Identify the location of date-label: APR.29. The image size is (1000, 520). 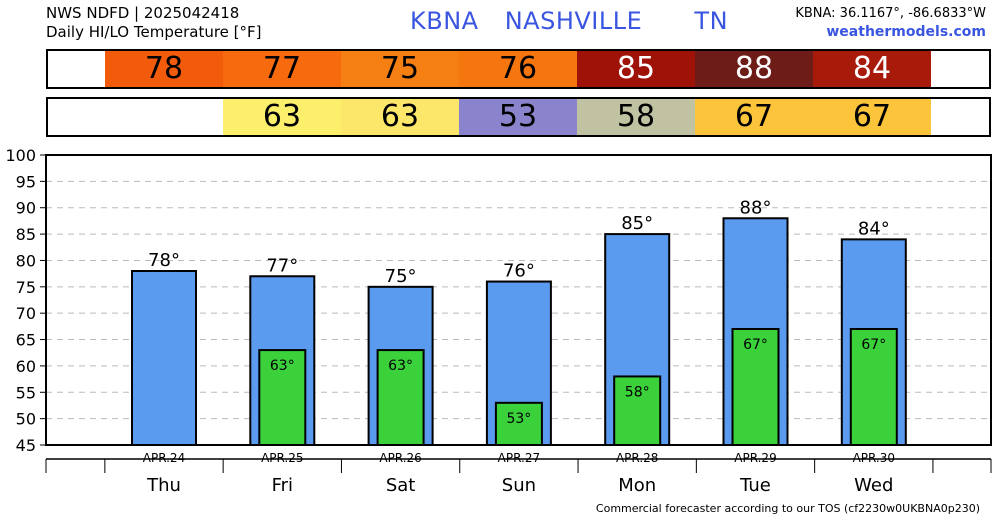
(755, 458).